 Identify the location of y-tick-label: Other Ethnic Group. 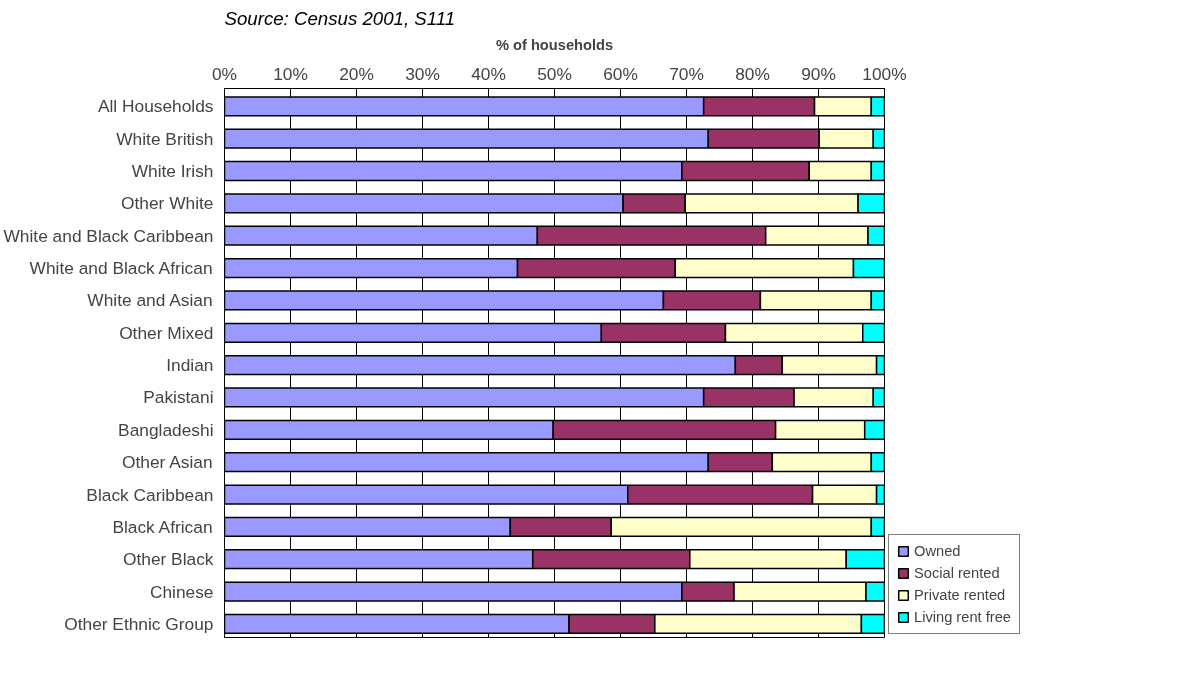
(139, 623).